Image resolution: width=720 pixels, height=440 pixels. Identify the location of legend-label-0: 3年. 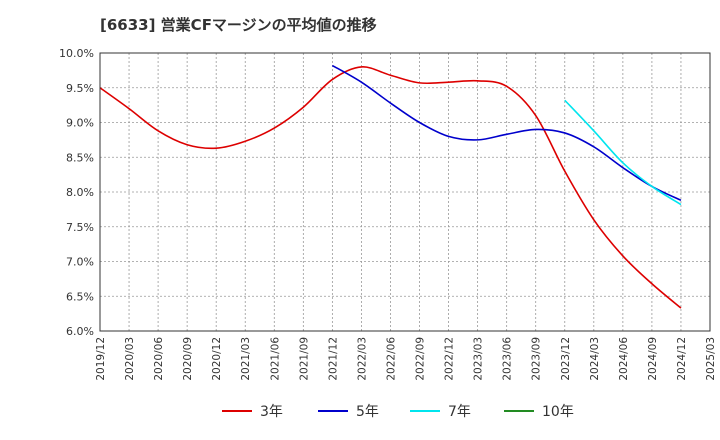
(271, 412).